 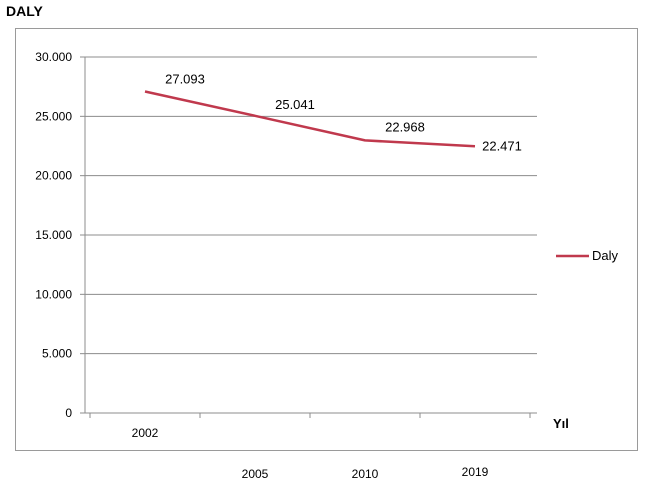 I want to click on data-label: 25.041, so click(x=295, y=104).